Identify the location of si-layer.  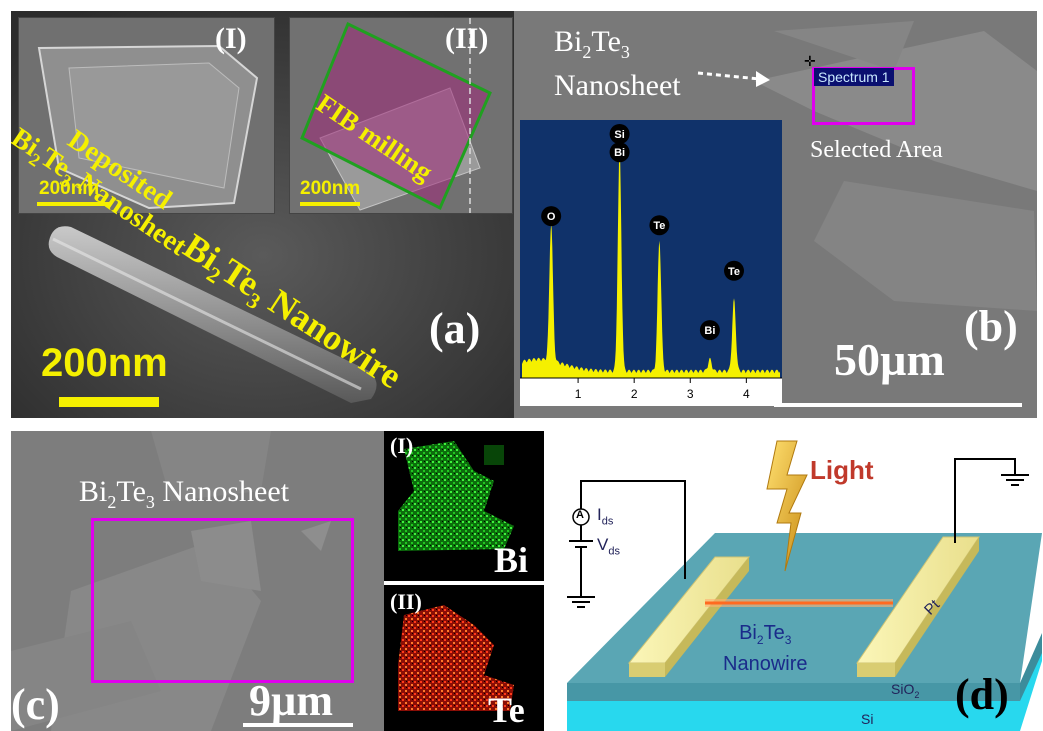
(804, 687).